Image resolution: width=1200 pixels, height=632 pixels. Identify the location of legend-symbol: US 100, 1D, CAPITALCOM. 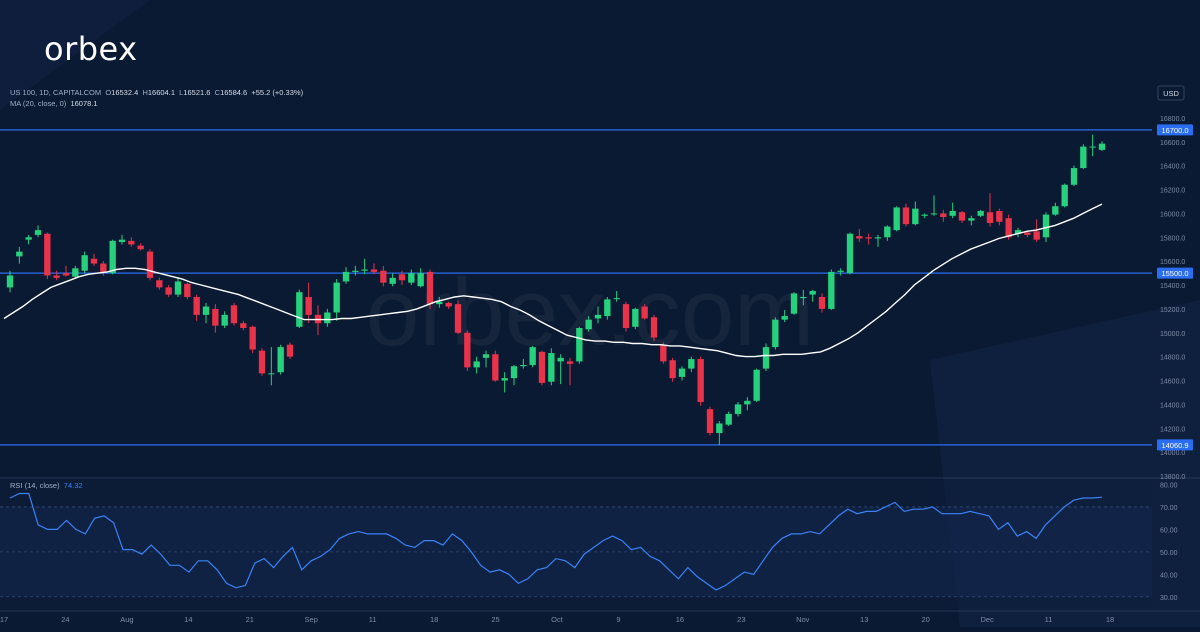
(56, 92).